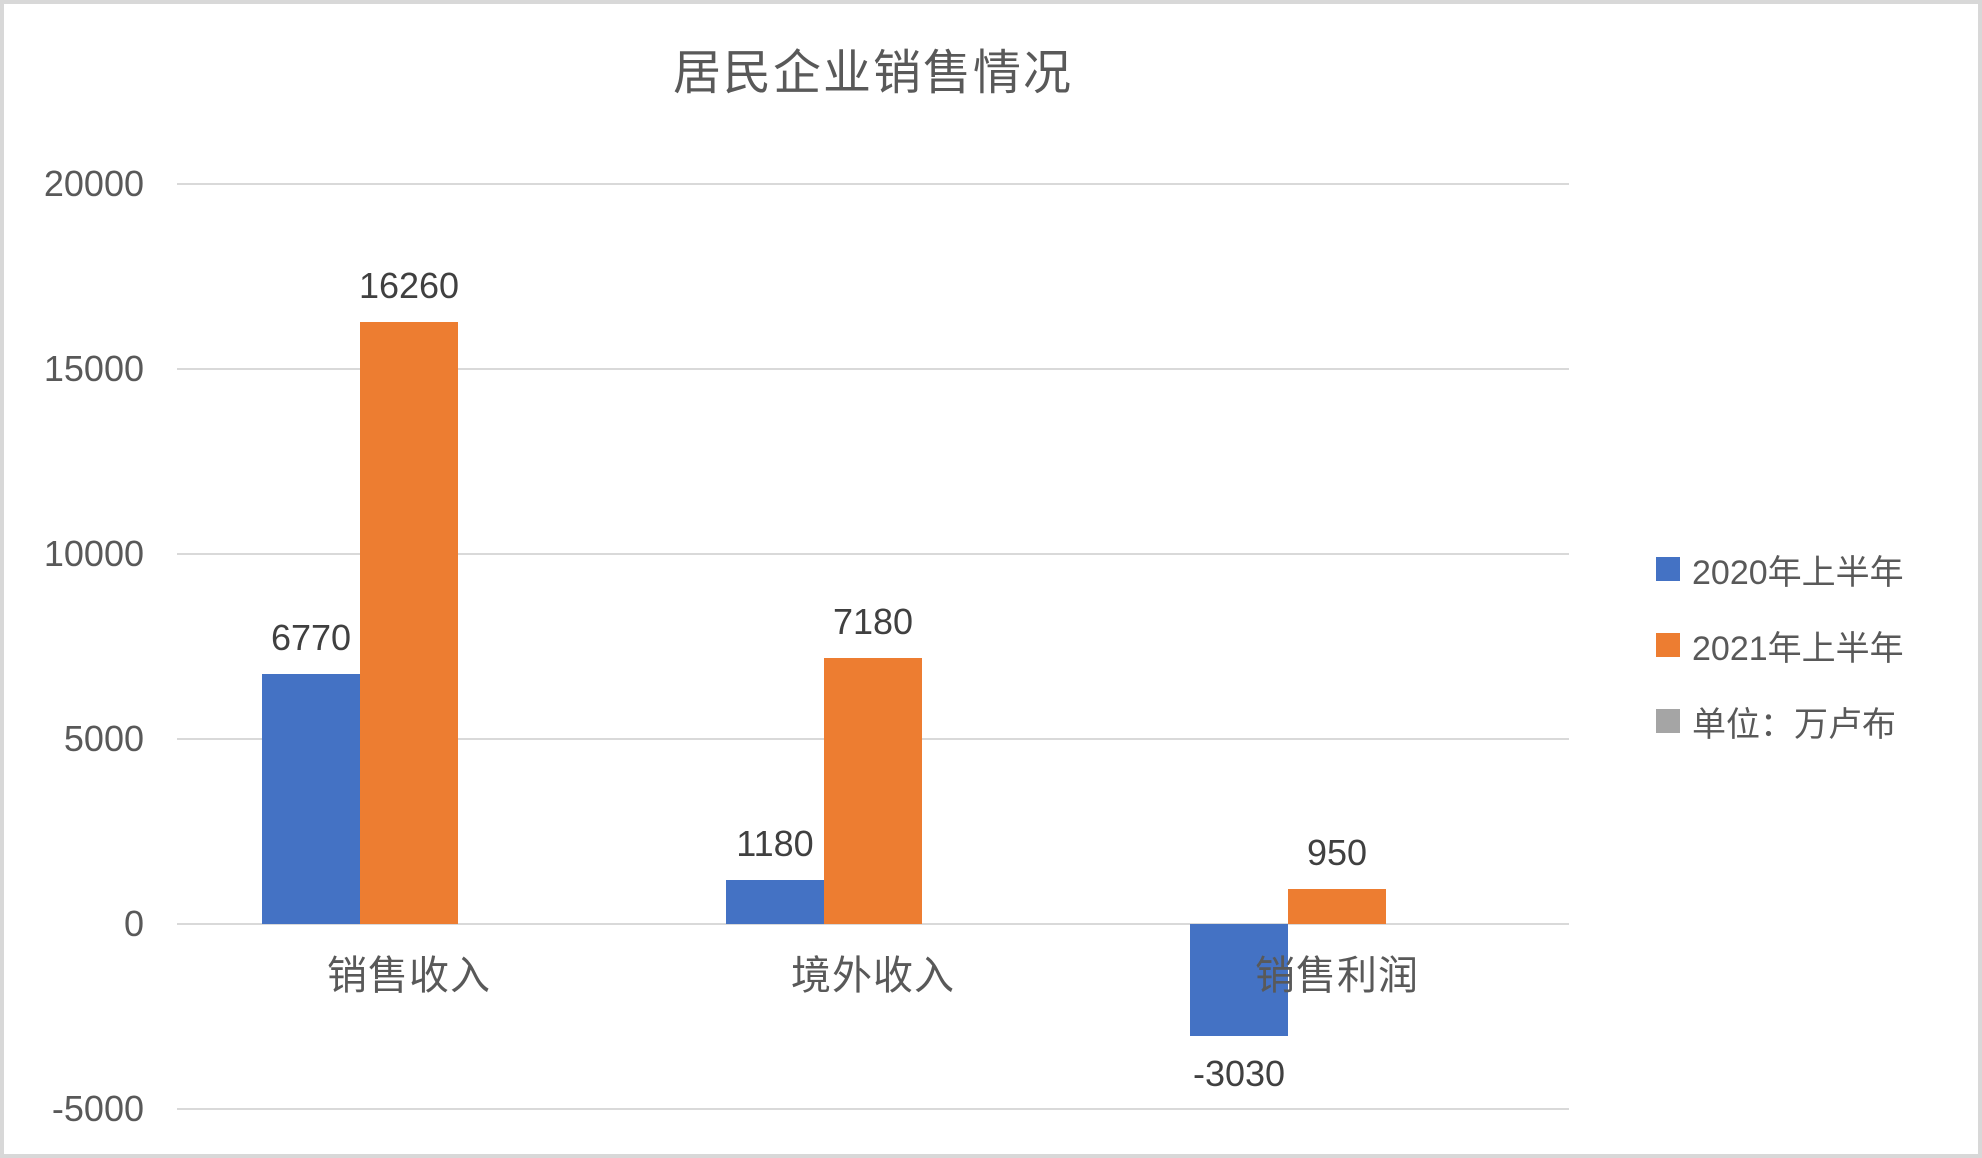 This screenshot has width=1982, height=1158. I want to click on bar-value-label: 16260, so click(409, 286).